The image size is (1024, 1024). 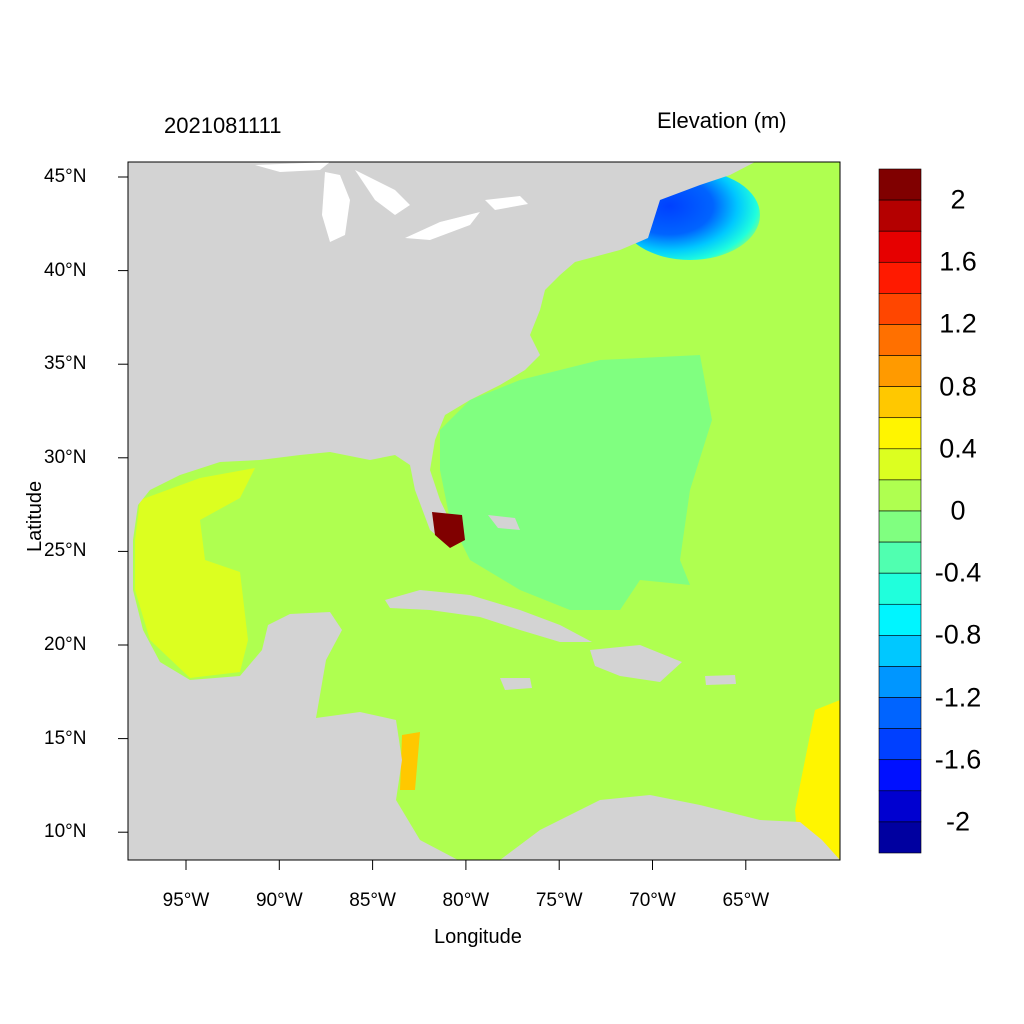 I want to click on y-tick-label: 15°N, so click(x=65, y=738).